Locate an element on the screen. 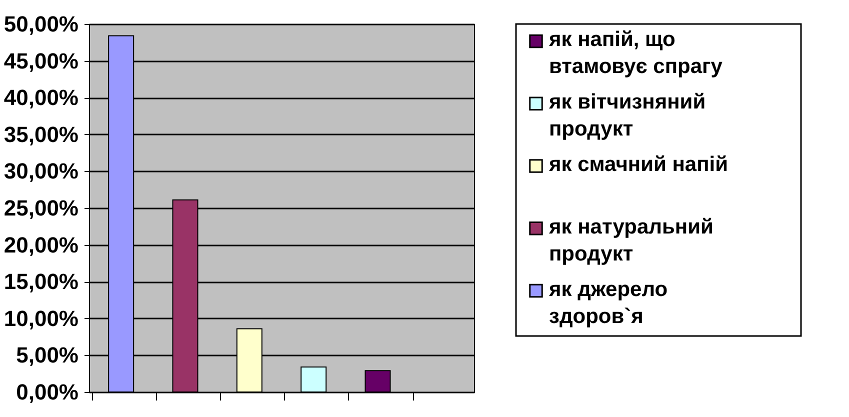 This screenshot has width=849, height=417. y-tick-label: 15,00% is located at coordinates (41, 281).